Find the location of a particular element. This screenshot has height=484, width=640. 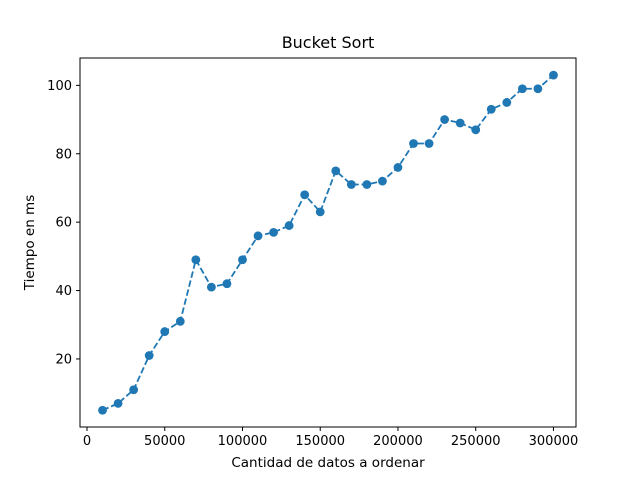

y-axis-label: Tiempo en ms is located at coordinates (30, 243).